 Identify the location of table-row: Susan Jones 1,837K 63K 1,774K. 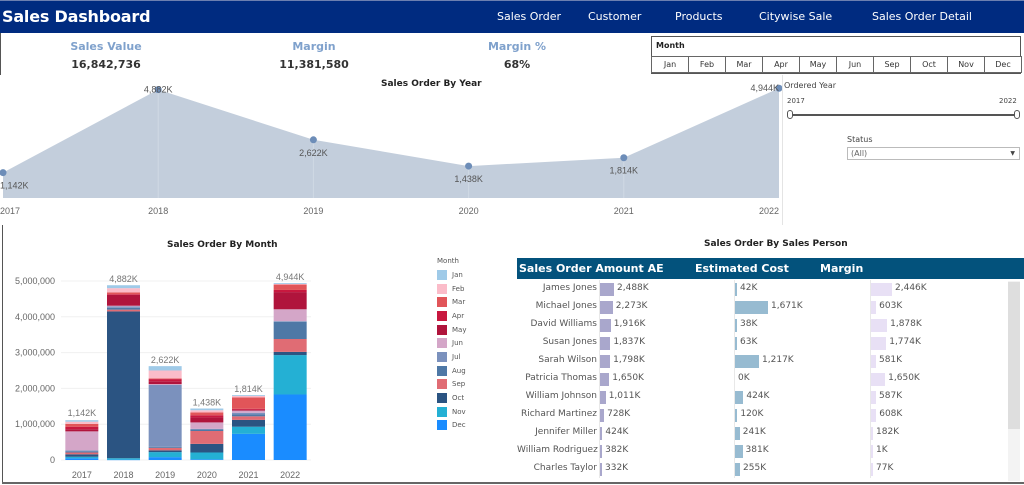
(762, 343).